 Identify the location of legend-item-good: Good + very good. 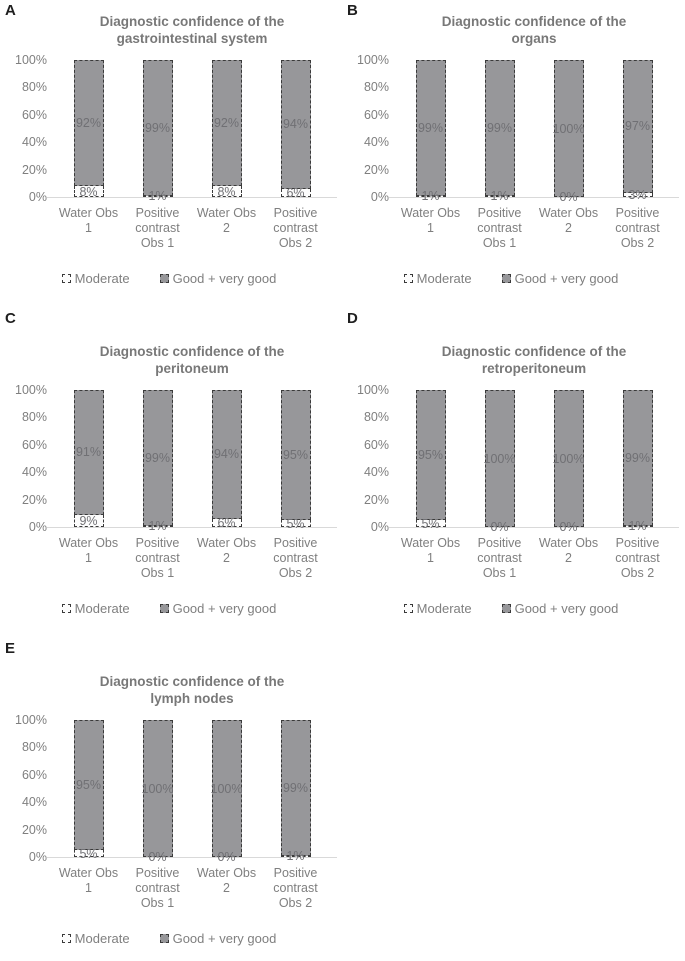
(560, 278).